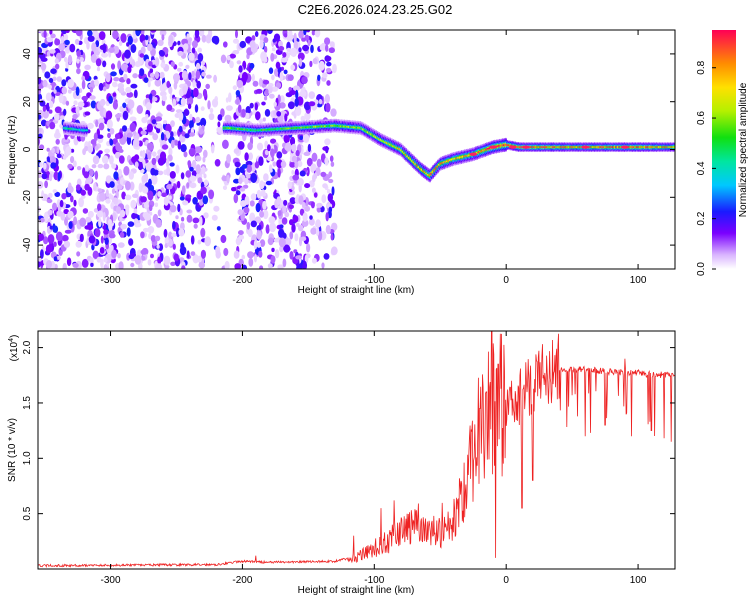  What do you see at coordinates (368, 150) in the screenshot?
I see `signal-track` at bounding box center [368, 150].